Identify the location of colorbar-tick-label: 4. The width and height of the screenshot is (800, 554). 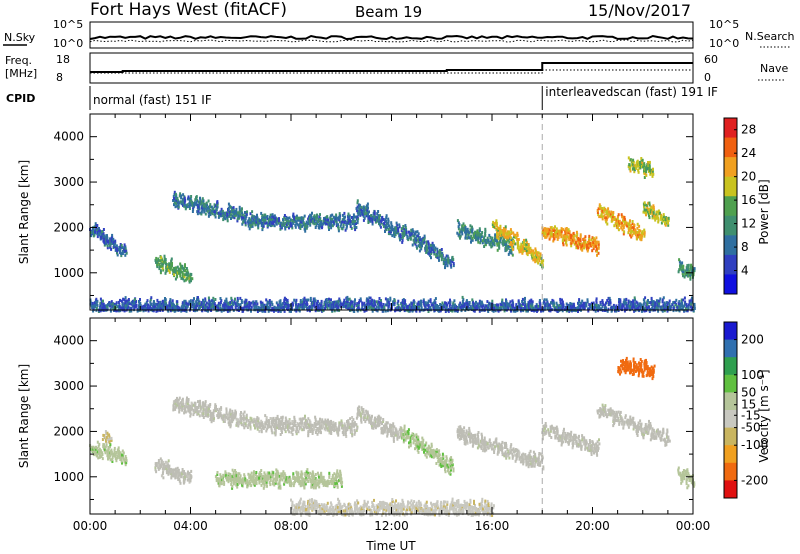
(745, 271).